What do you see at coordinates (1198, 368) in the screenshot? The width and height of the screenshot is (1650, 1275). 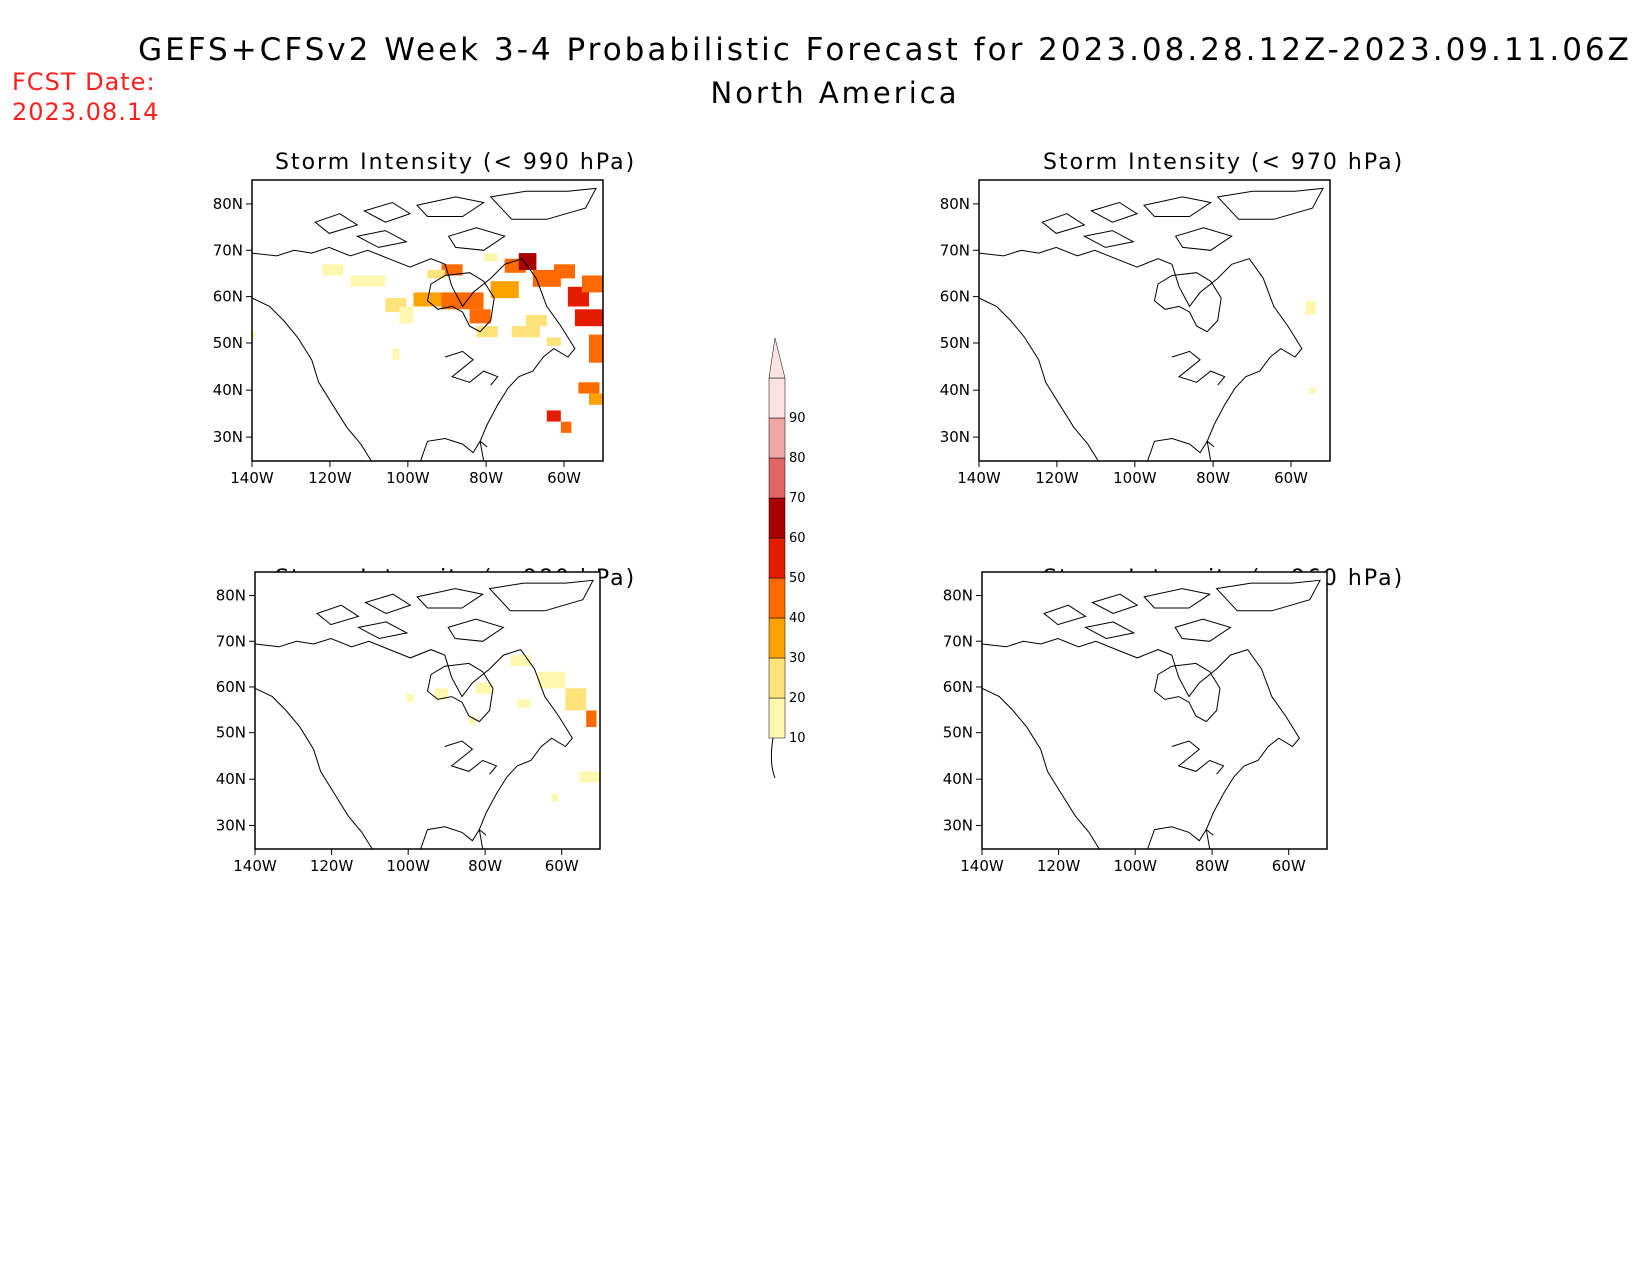 I see `great-lakes` at bounding box center [1198, 368].